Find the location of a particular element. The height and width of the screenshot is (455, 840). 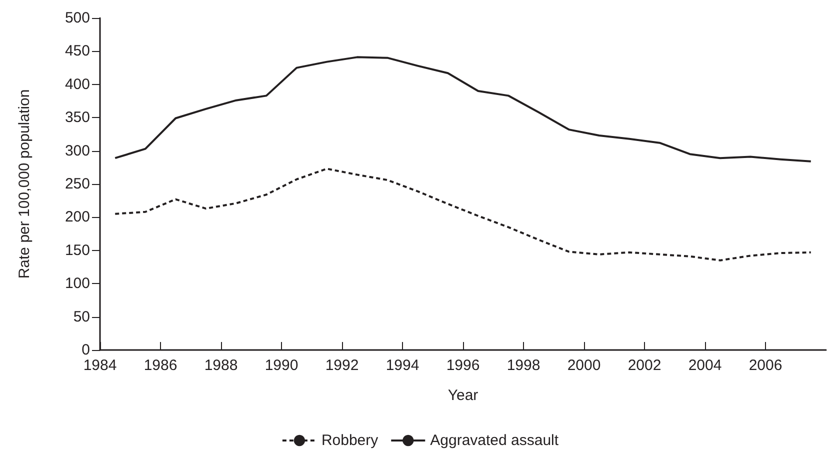

x-tick-label: 1988 is located at coordinates (221, 365).